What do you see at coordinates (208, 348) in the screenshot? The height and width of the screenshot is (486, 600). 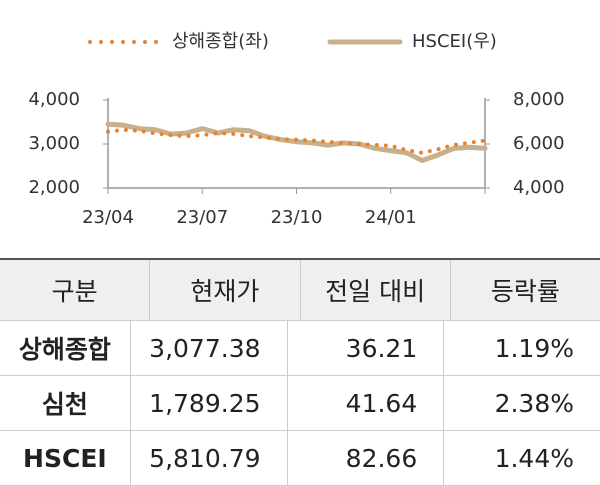 I see `value-cell: 3,077.38` at bounding box center [208, 348].